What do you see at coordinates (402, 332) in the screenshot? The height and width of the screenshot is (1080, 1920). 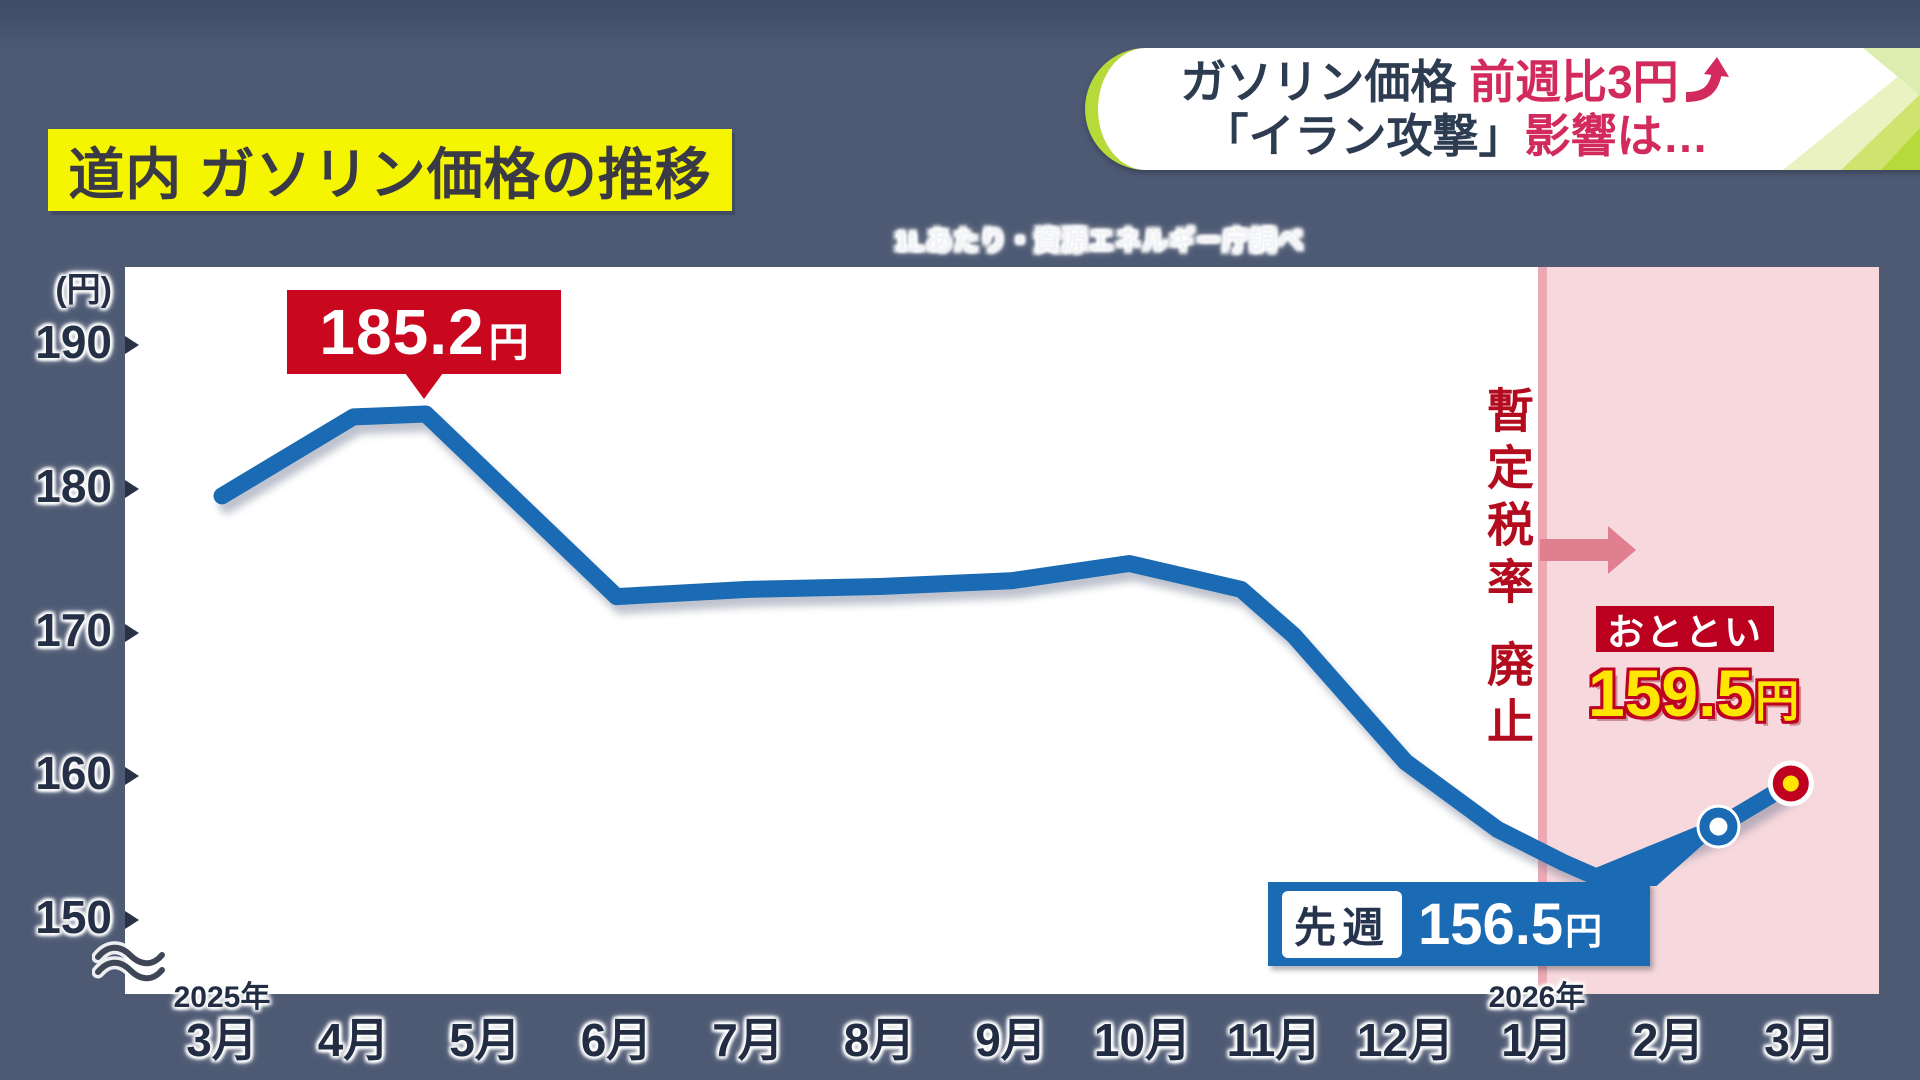 I see `peak-price: 185.2` at bounding box center [402, 332].